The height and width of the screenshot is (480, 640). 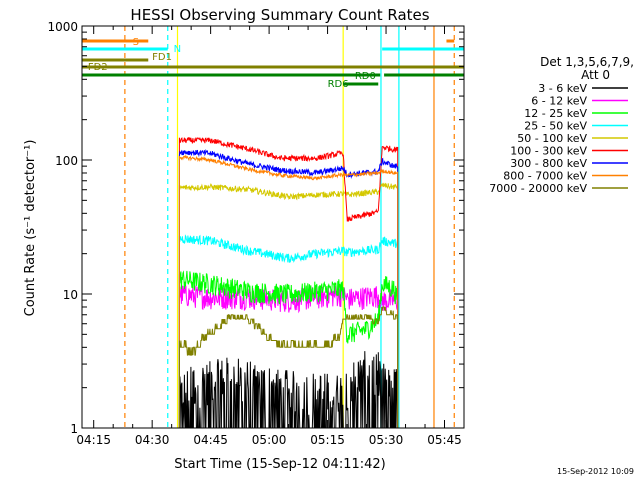 What do you see at coordinates (74, 429) in the screenshot?
I see `y-tick-label-0: 1` at bounding box center [74, 429].